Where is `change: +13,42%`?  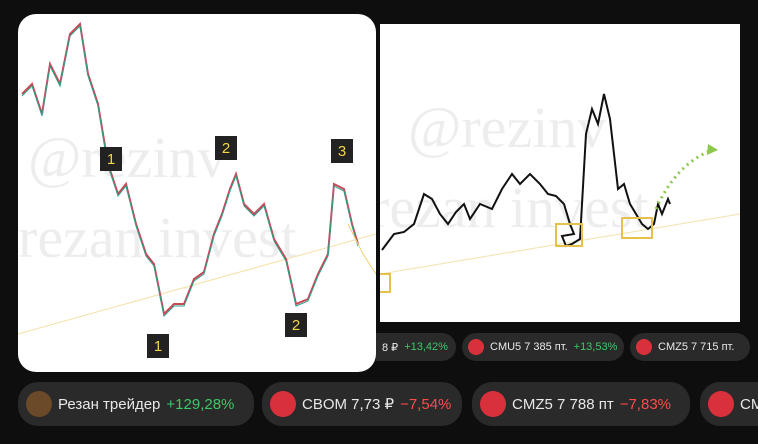
change: +13,42% is located at coordinates (426, 347).